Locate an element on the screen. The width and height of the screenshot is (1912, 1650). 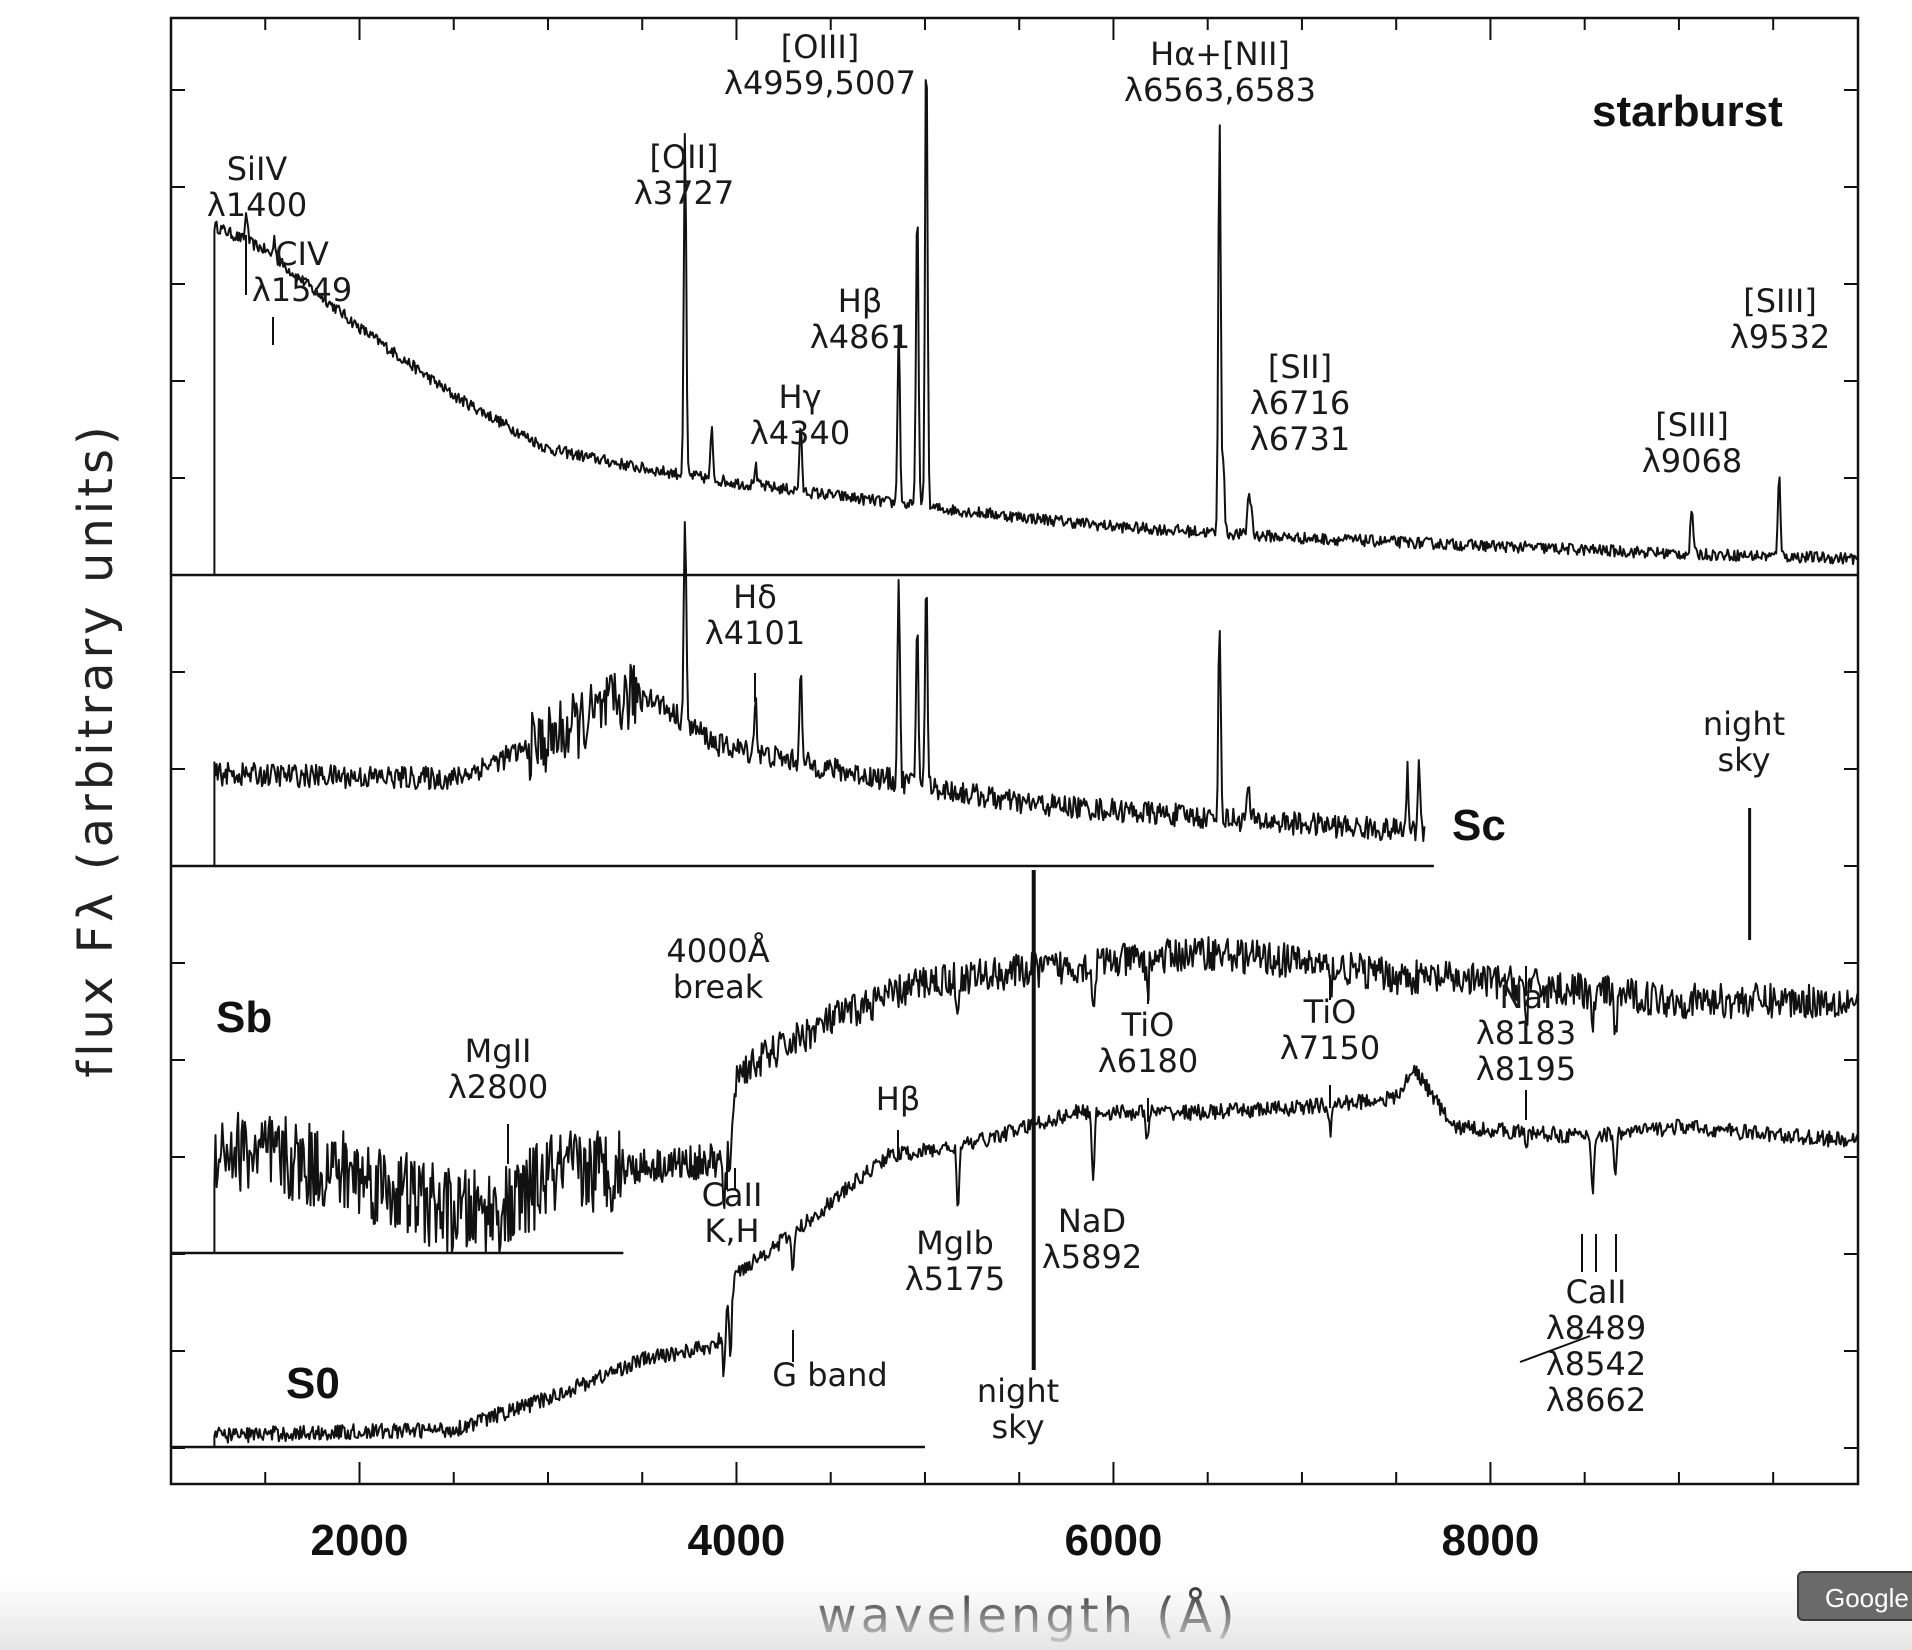
x-axis-ticks: 2000 4000 6000 8000 is located at coordinates (925, 1540).